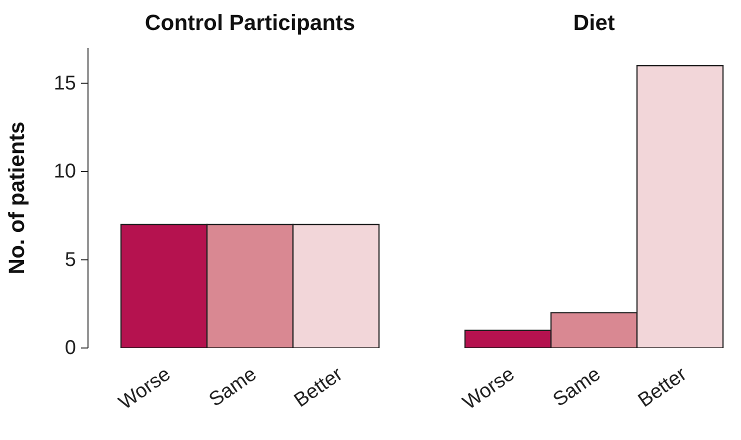 The image size is (741, 440). Describe the element at coordinates (16, 198) in the screenshot. I see `y-axis-title: No. of patients` at that location.